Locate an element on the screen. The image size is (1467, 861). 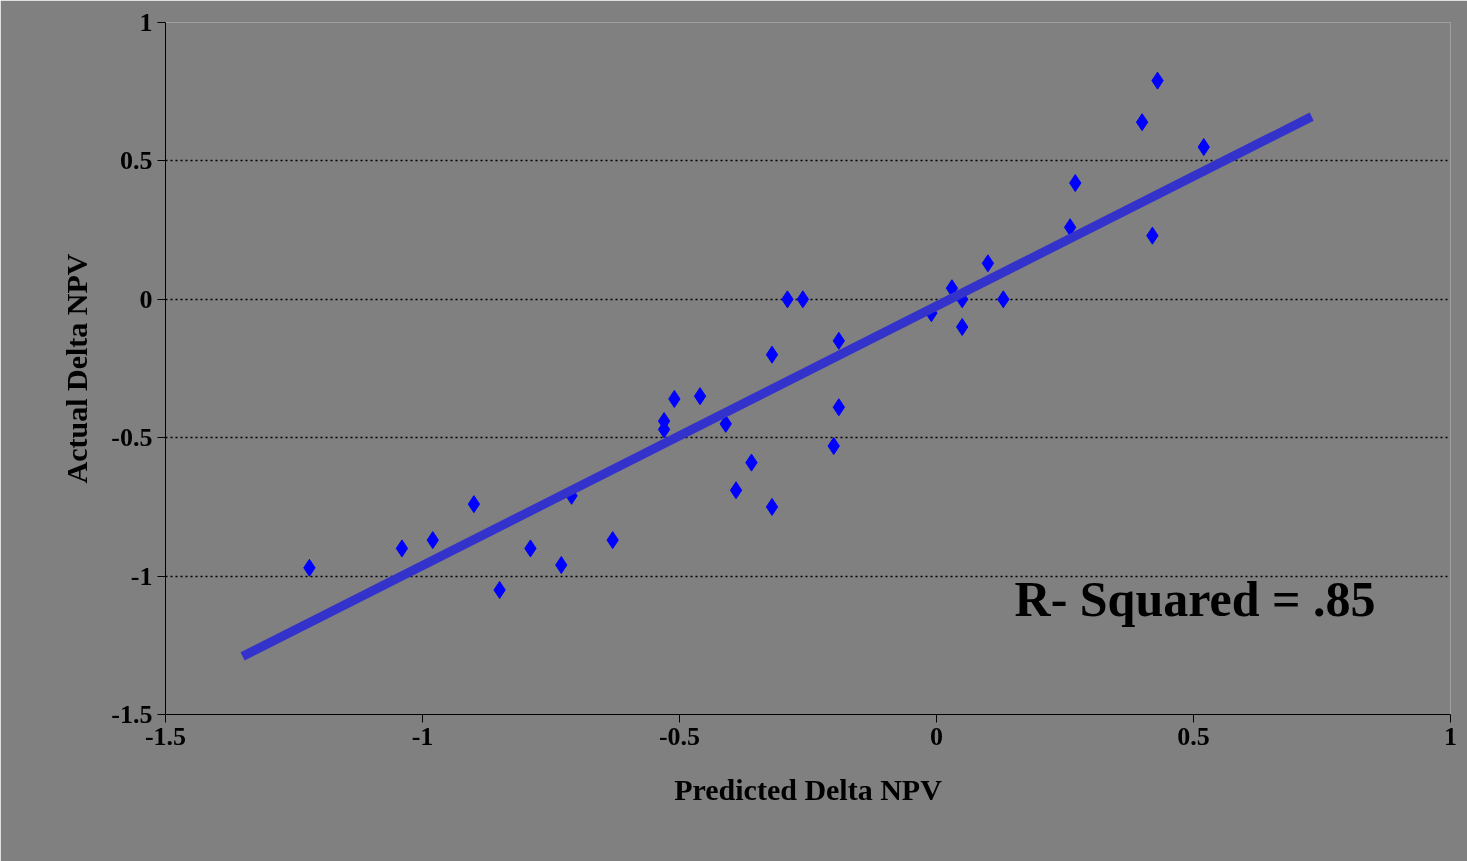
x-axis-title: Predicted Delta NPV is located at coordinates (808, 789).